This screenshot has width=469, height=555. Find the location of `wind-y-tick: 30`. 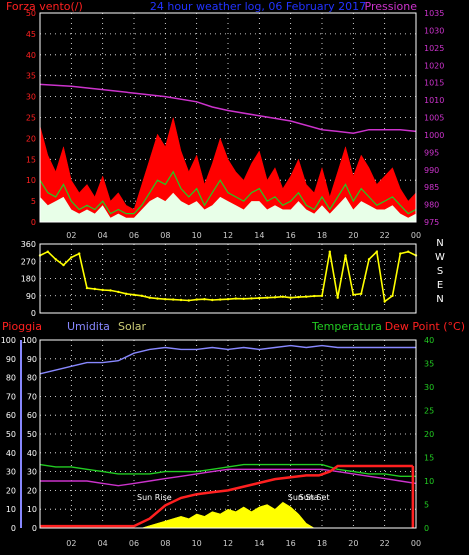

wind-y-tick: 30 is located at coordinates (31, 97).